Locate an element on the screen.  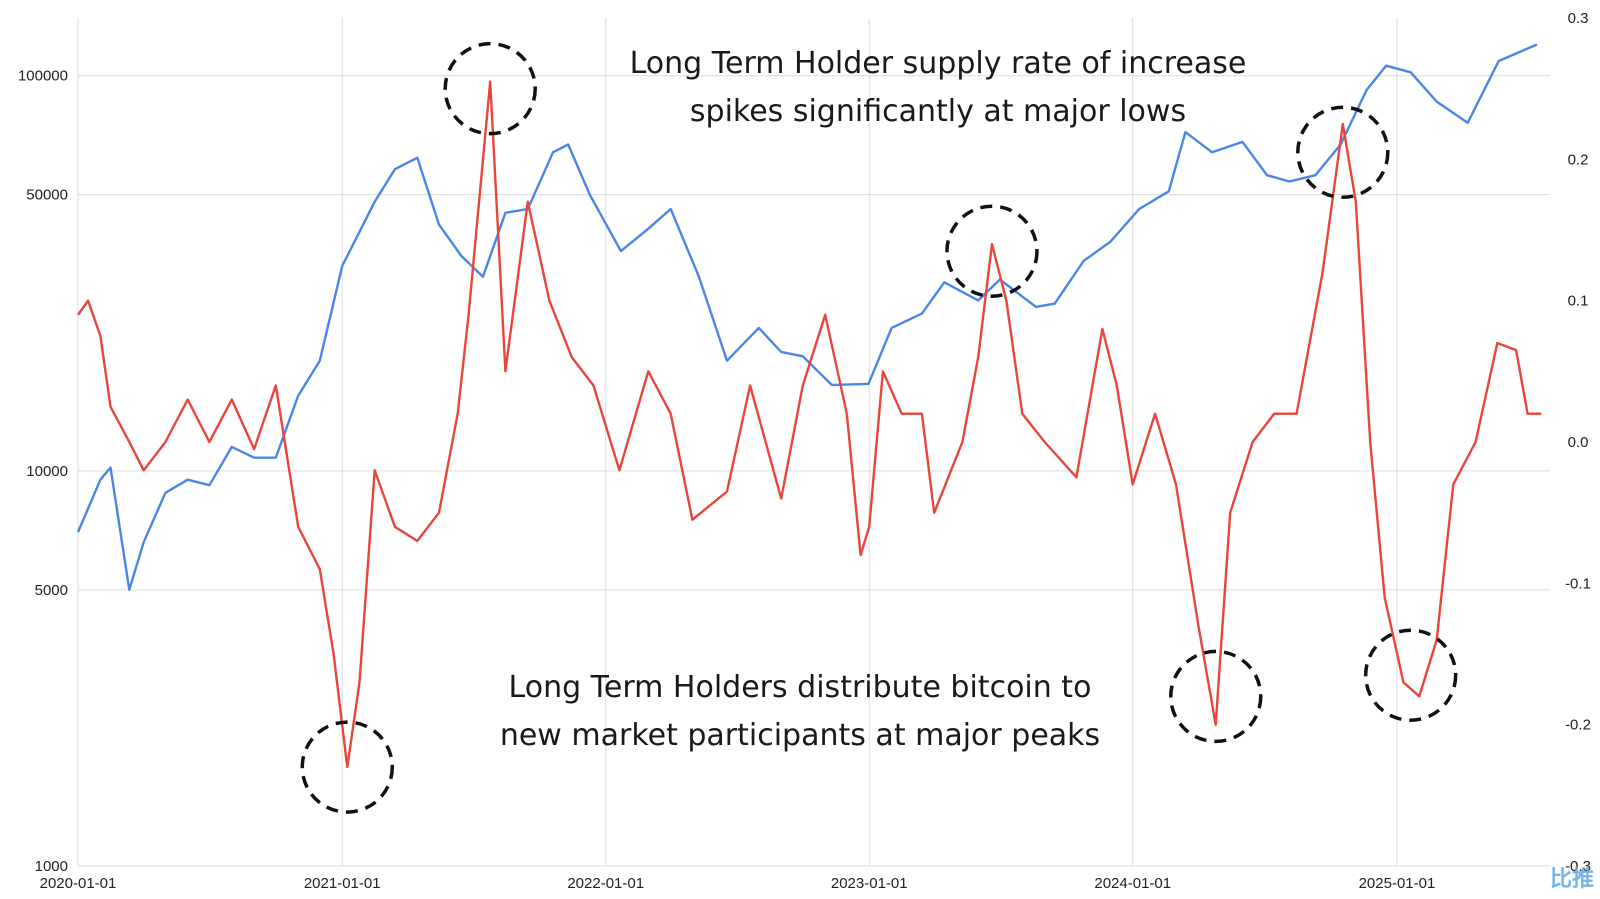
annotation-top-line-2: spikes significantly at major lows is located at coordinates (938, 111).